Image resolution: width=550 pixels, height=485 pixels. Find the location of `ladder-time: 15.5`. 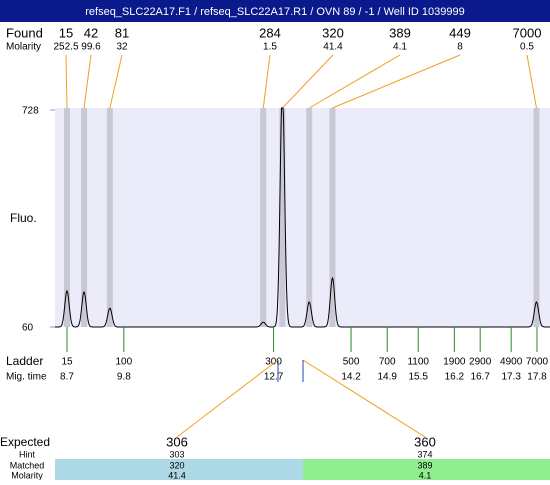

ladder-time: 15.5 is located at coordinates (418, 377).